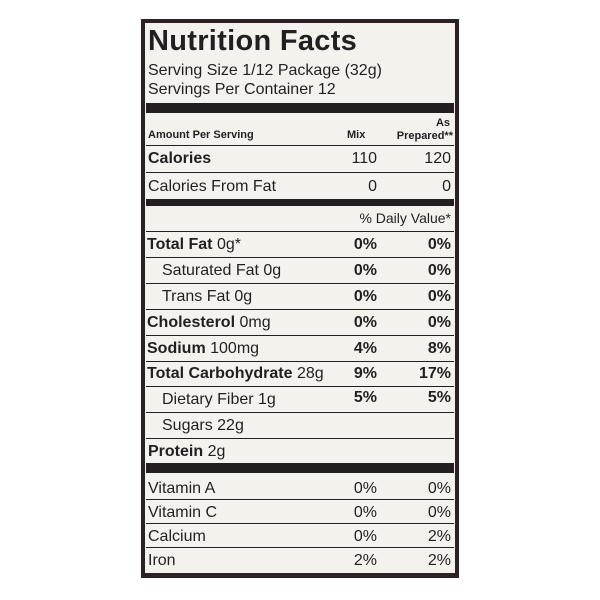  What do you see at coordinates (365, 397) in the screenshot?
I see `nutrient-mix-dv: 5%` at bounding box center [365, 397].